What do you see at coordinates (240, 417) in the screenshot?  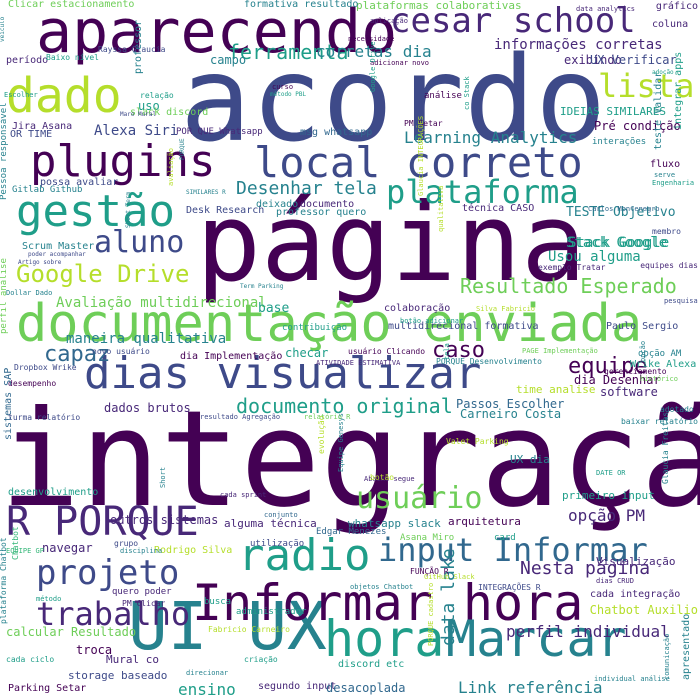 I see `word: resultado Agregação` at bounding box center [240, 417].